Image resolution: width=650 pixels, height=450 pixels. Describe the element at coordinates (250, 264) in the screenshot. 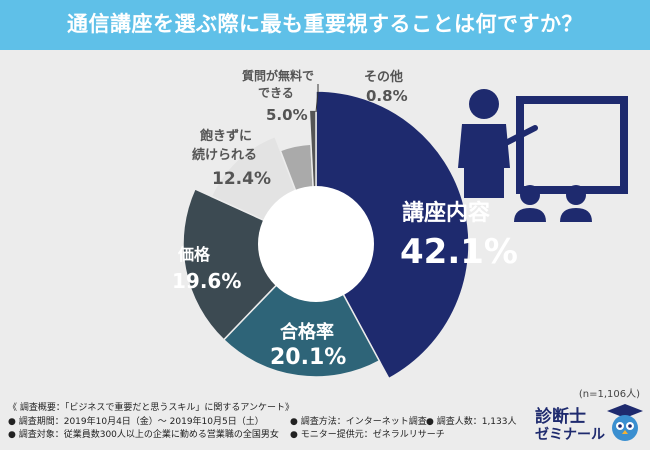

I see `slice-price` at that location.